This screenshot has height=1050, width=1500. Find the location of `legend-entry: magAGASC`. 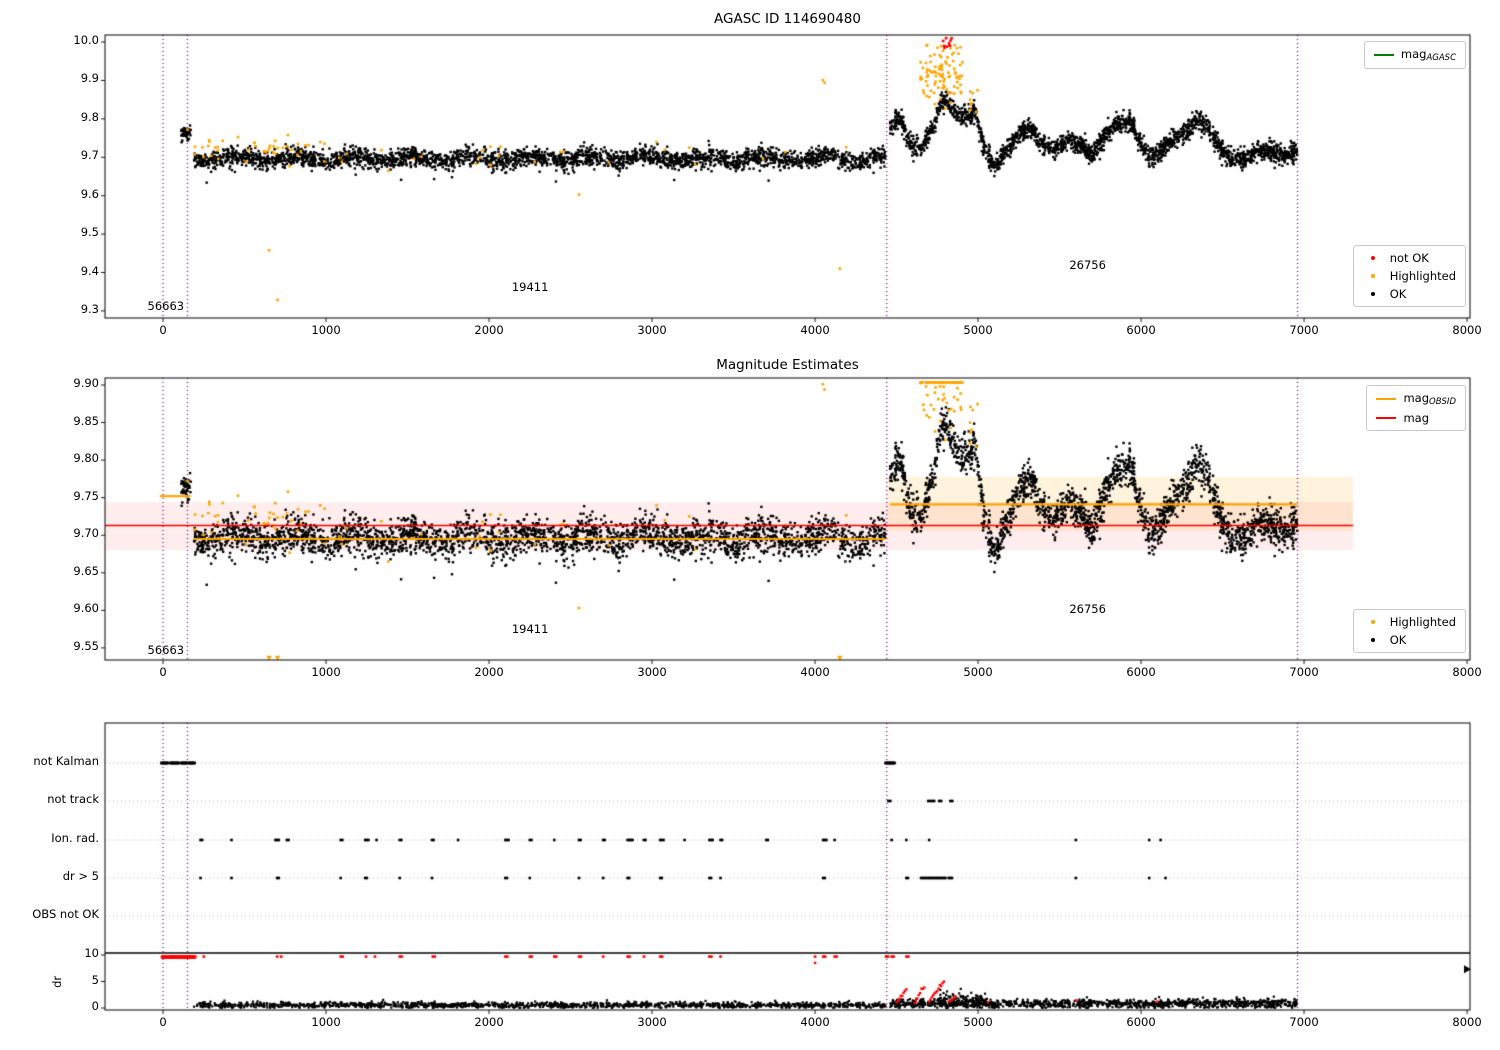

legend-entry: magAGASC is located at coordinates (1414, 55).